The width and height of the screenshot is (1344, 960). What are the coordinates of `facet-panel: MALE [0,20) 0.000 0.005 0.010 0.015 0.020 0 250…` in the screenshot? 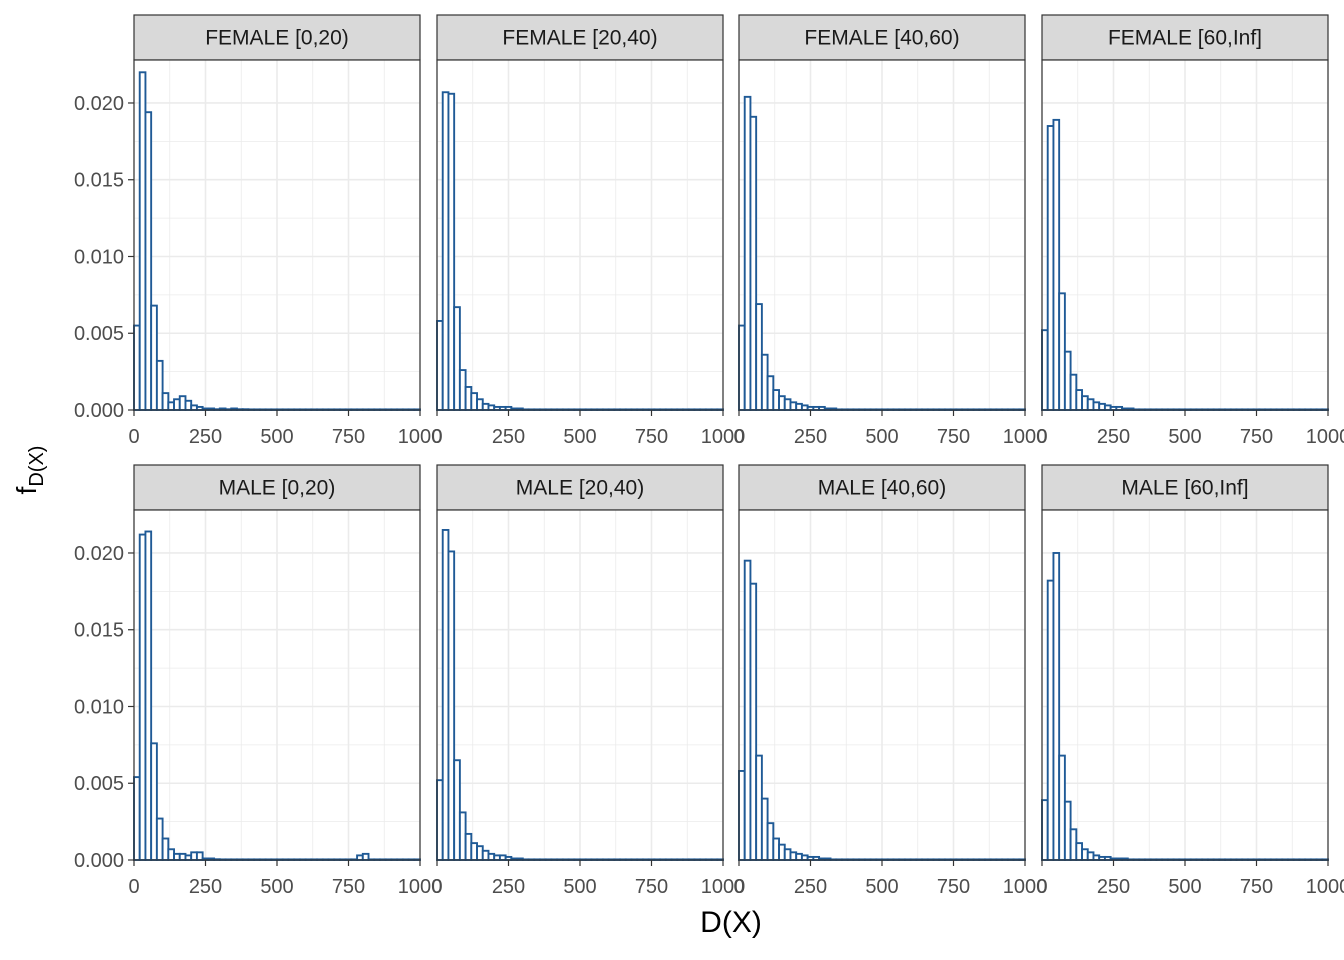 It's located at (258, 681).